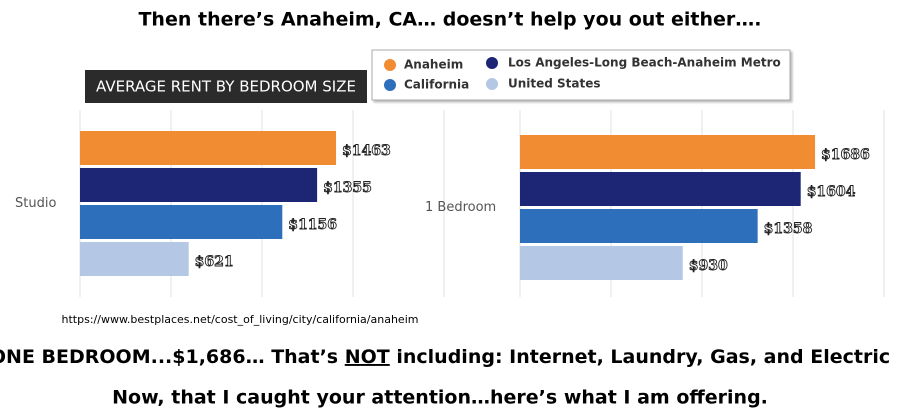  What do you see at coordinates (460, 207) in the screenshot?
I see `category-label: 1 Bedroom` at bounding box center [460, 207].